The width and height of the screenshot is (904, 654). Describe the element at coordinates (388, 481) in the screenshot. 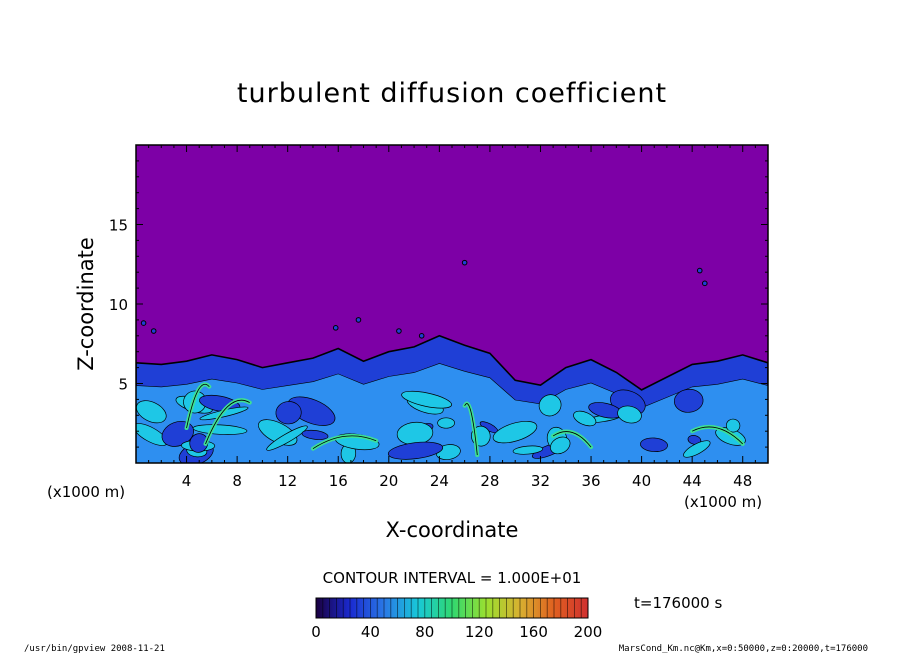

I see `x-tick-label: 20` at that location.